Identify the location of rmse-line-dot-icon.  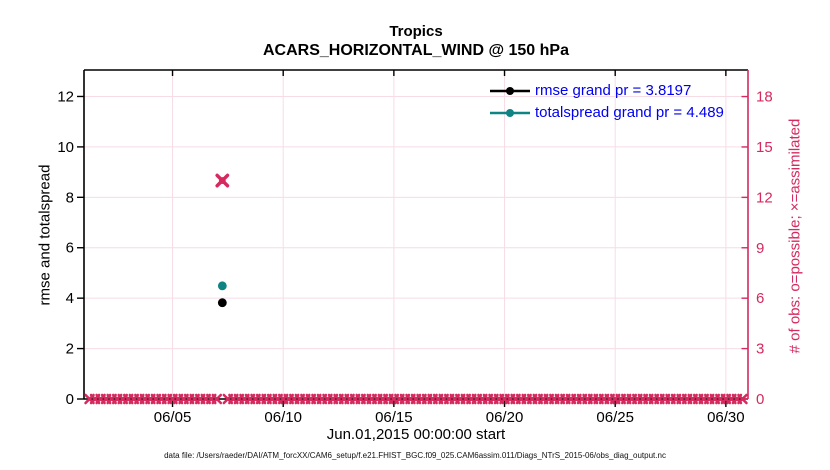
(510, 90).